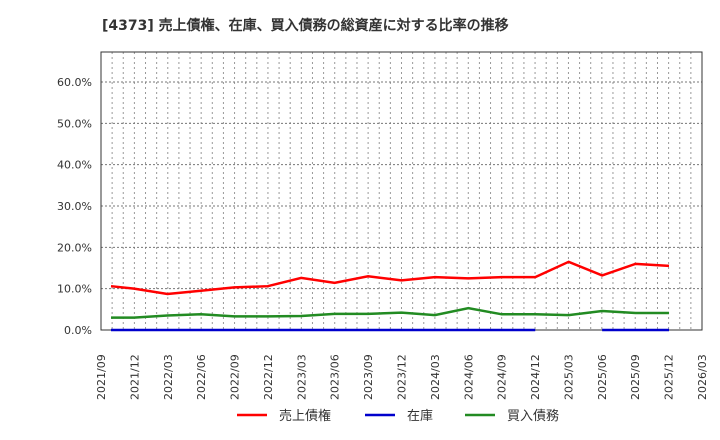  What do you see at coordinates (420, 416) in the screenshot?
I see `legend-label: 在庫` at bounding box center [420, 416].